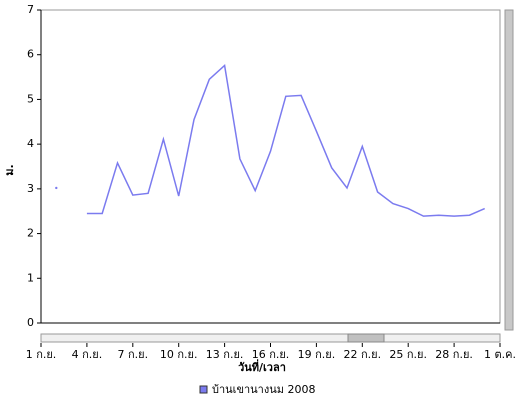 The height and width of the screenshot is (400, 524). I want to click on y-axis-label: ม., so click(9, 169).